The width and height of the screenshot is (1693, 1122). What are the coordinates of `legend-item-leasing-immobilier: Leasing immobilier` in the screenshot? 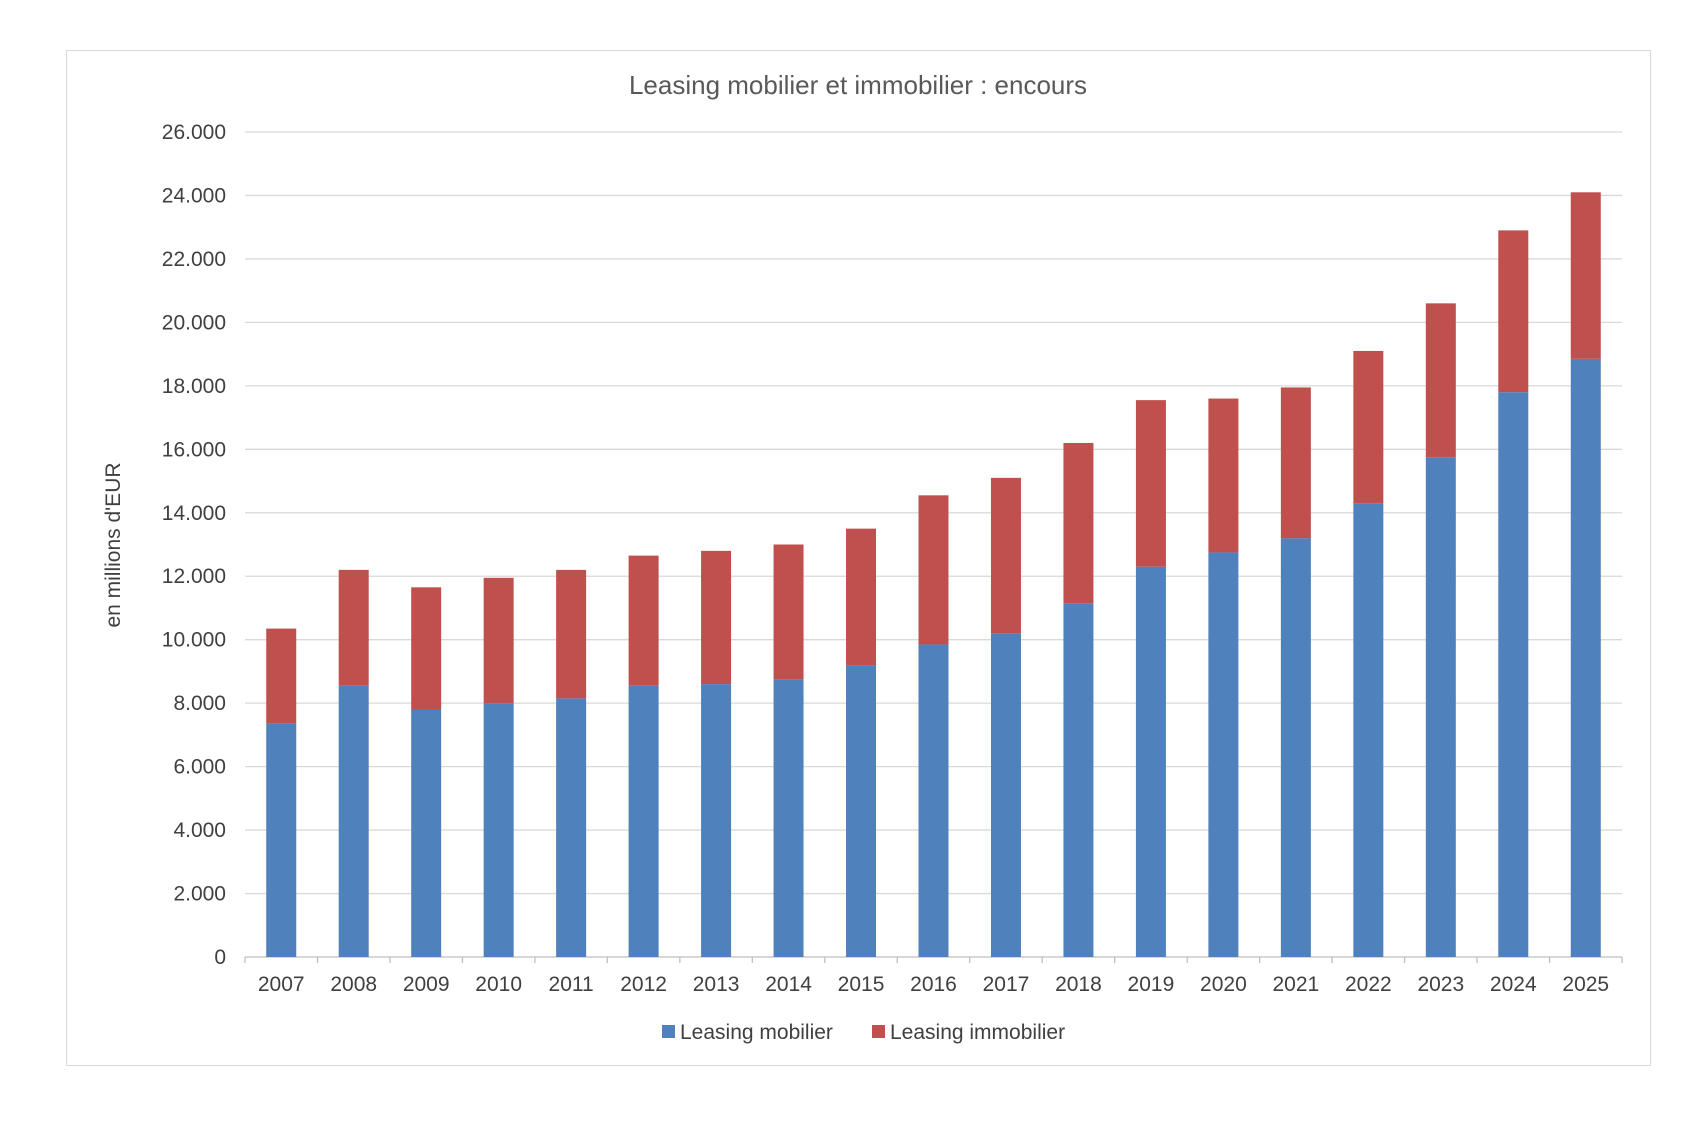 It's located at (977, 1032).